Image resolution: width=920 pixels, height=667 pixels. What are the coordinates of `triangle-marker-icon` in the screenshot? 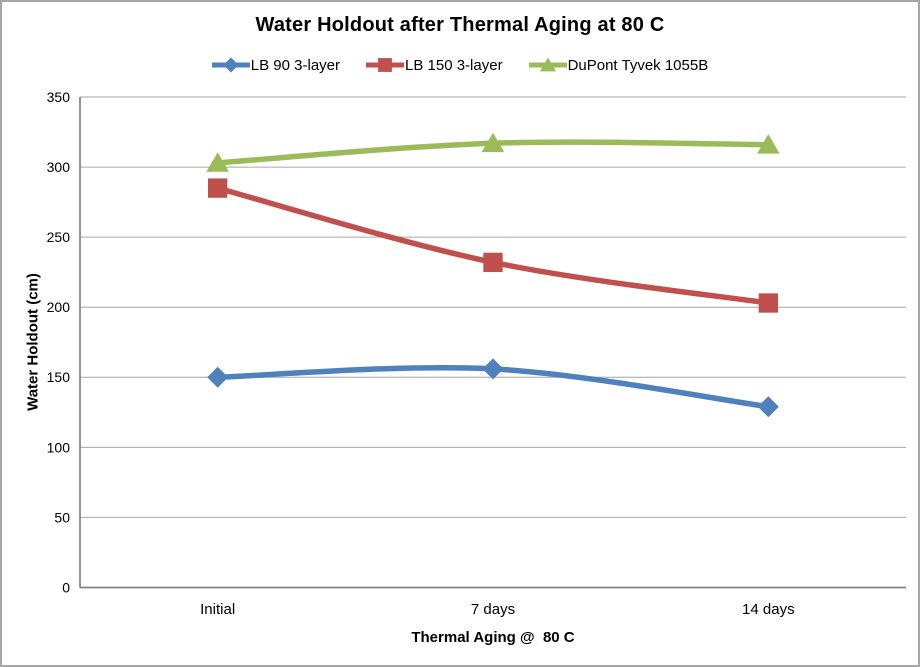 It's located at (547, 65).